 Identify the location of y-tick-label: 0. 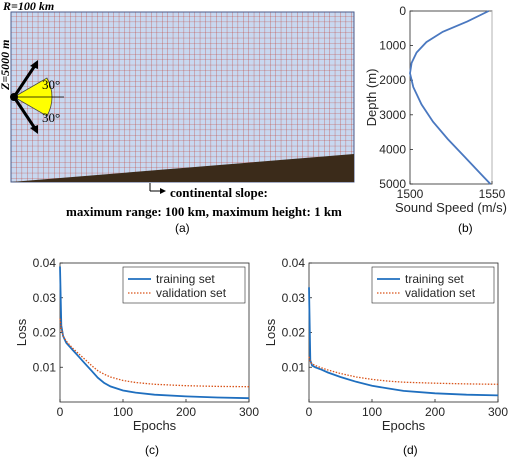
(402, 11).